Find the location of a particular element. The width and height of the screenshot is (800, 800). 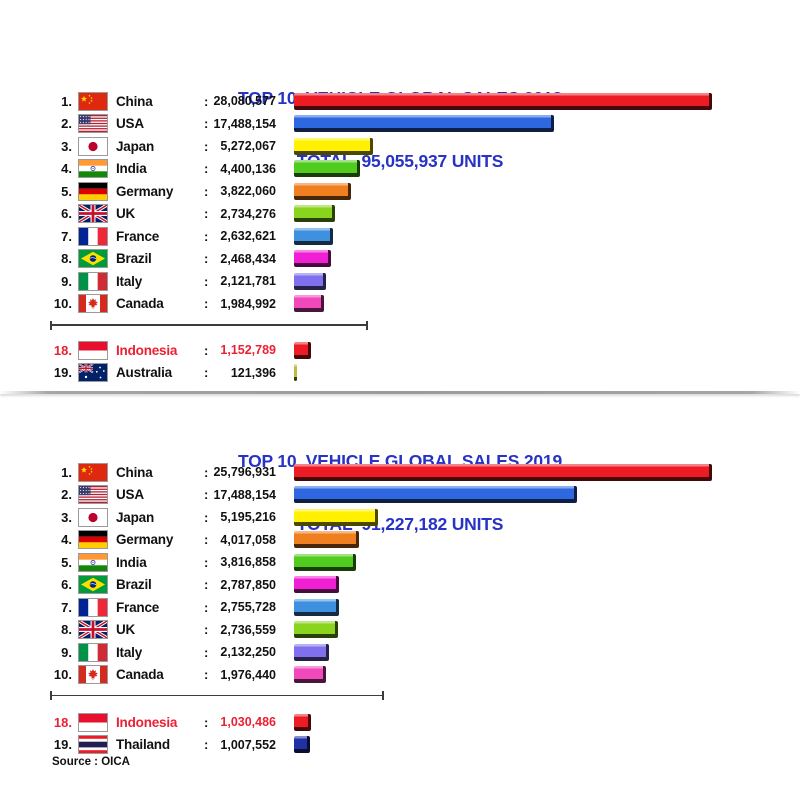

rank-label: 5. is located at coordinates (66, 191).